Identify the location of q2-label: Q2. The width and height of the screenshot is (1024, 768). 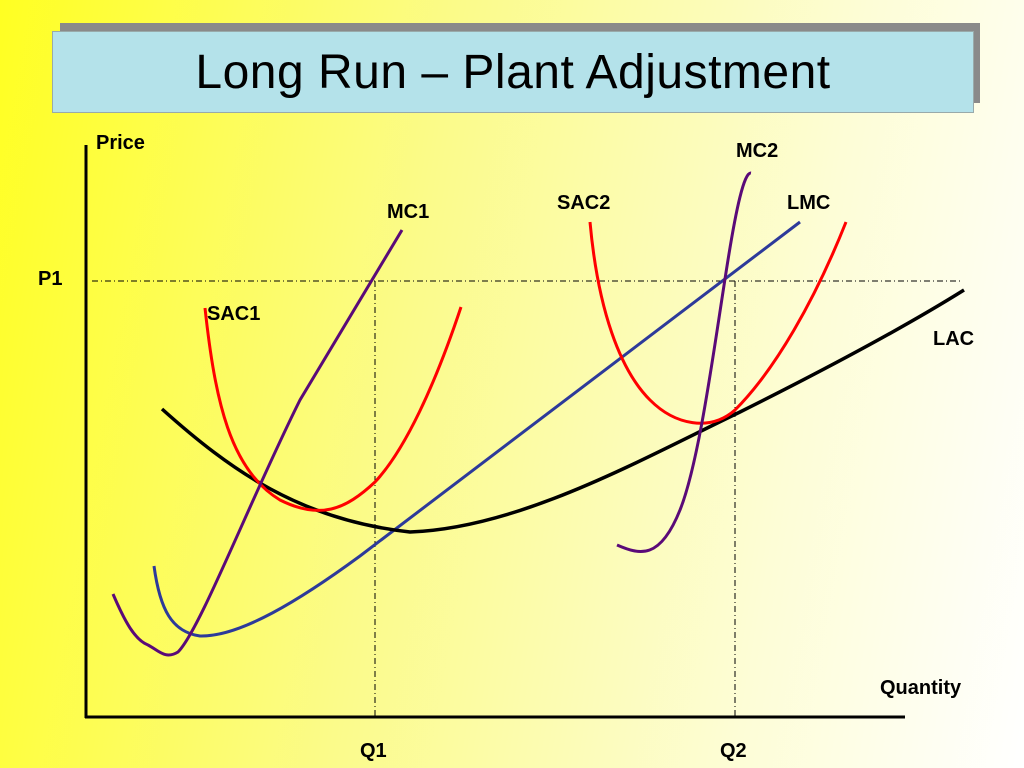
(733, 751).